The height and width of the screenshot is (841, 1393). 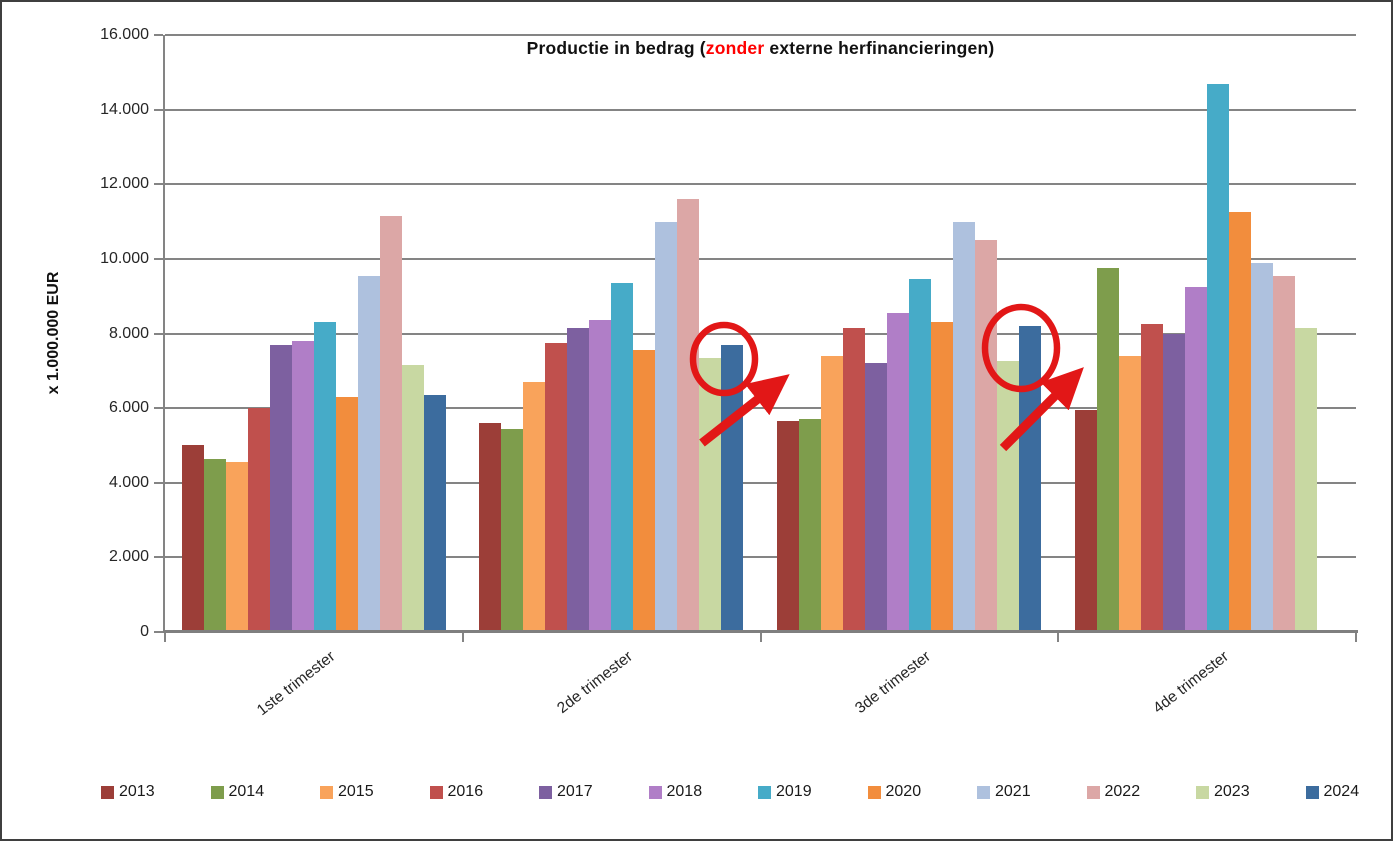 I want to click on legend-item-2017: 2017, so click(x=566, y=792).